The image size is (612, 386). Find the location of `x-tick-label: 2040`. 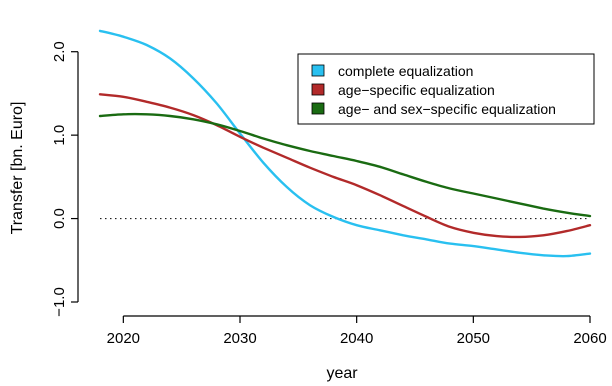

x-tick-label: 2040 is located at coordinates (356, 338).